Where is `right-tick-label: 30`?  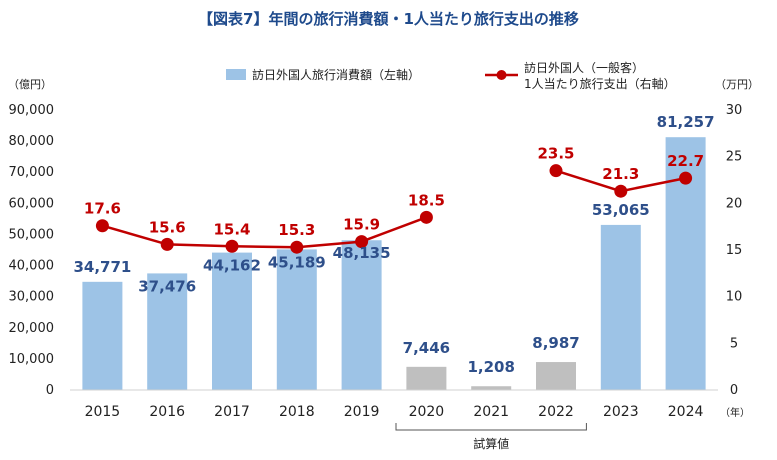 right-tick-label: 30 is located at coordinates (734, 110).